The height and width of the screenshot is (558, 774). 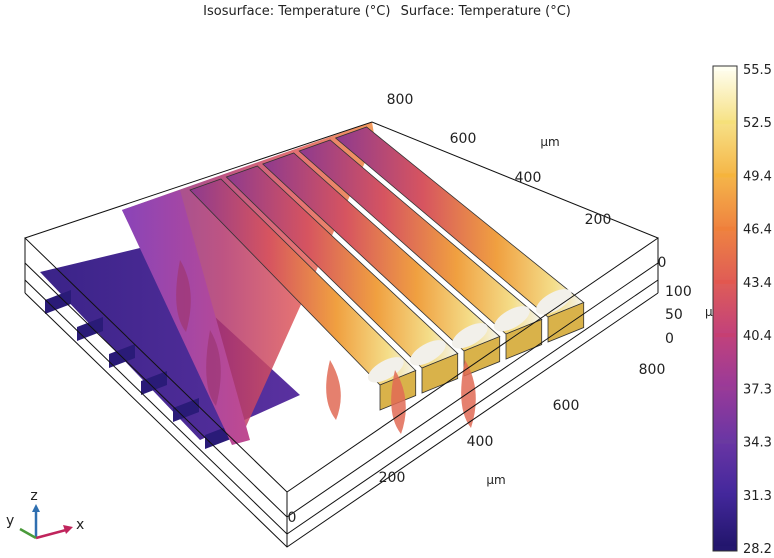 What do you see at coordinates (485, 11) in the screenshot?
I see `surface-title: Surface: Temperature (°C)` at bounding box center [485, 11].